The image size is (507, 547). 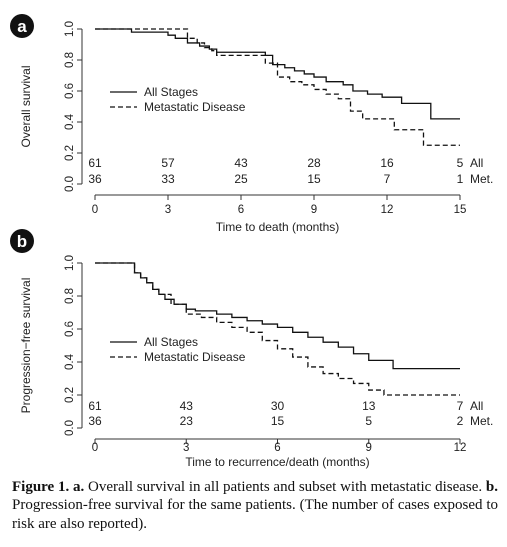 What do you see at coordinates (278, 227) in the screenshot?
I see `x-axis-label: Time to death (months)` at bounding box center [278, 227].